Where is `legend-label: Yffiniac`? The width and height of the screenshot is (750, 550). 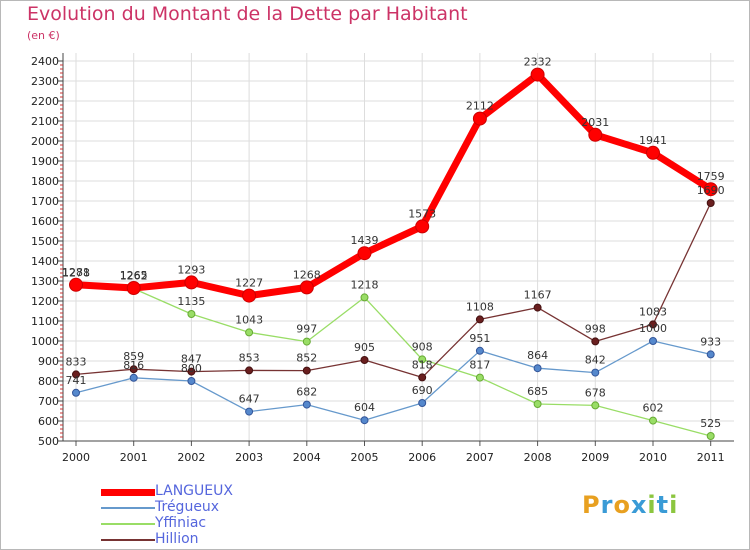 legend-label: Yffiniac is located at coordinates (181, 523).